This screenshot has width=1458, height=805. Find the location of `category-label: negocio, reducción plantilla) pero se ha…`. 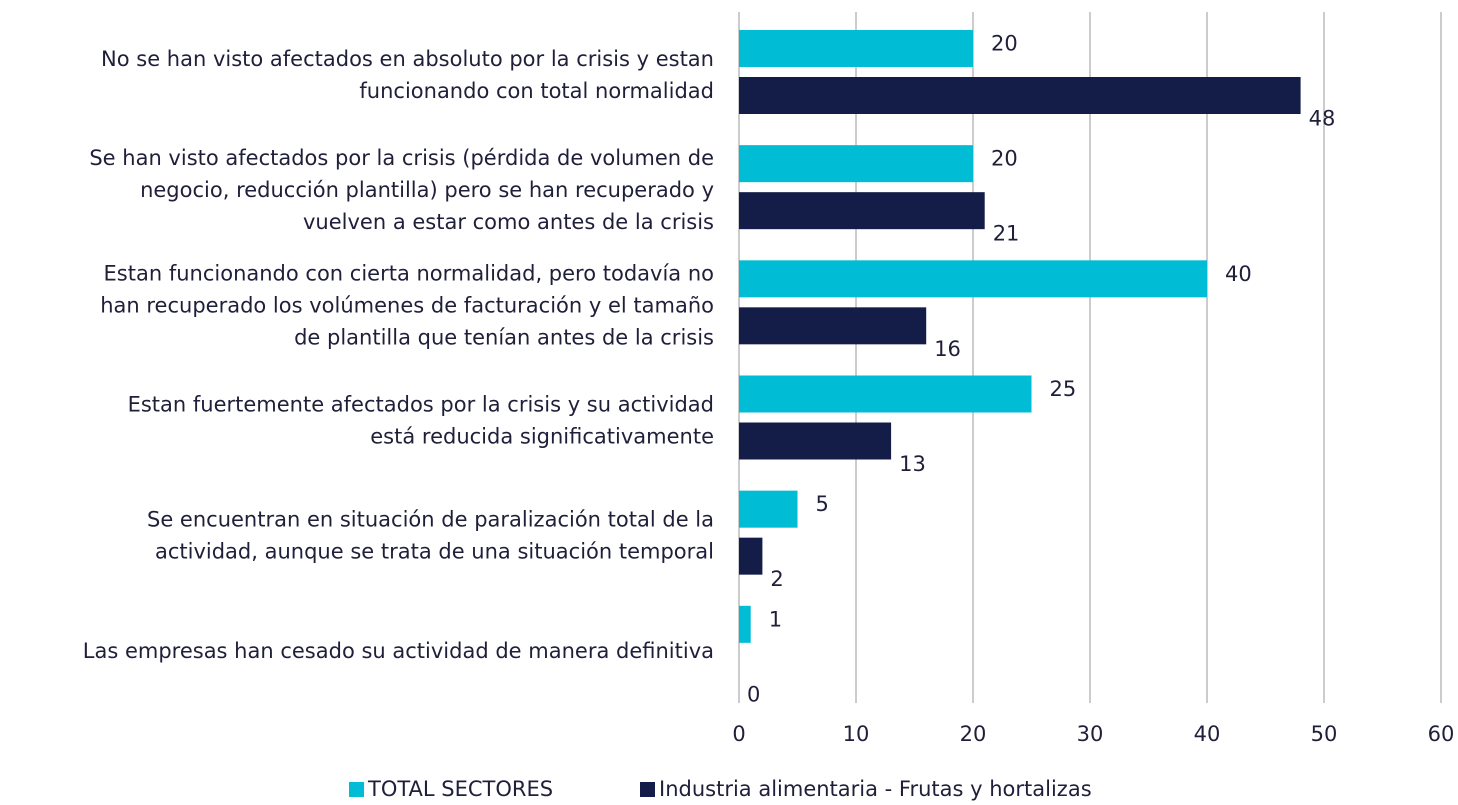

category-label: negocio, reducción plantilla) pero se ha… is located at coordinates (427, 190).